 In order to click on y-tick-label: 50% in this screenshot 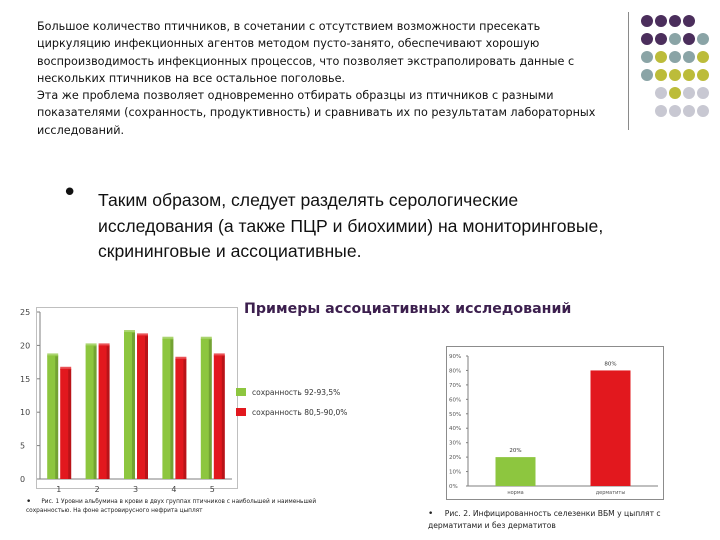, I will do `click(455, 415)`.